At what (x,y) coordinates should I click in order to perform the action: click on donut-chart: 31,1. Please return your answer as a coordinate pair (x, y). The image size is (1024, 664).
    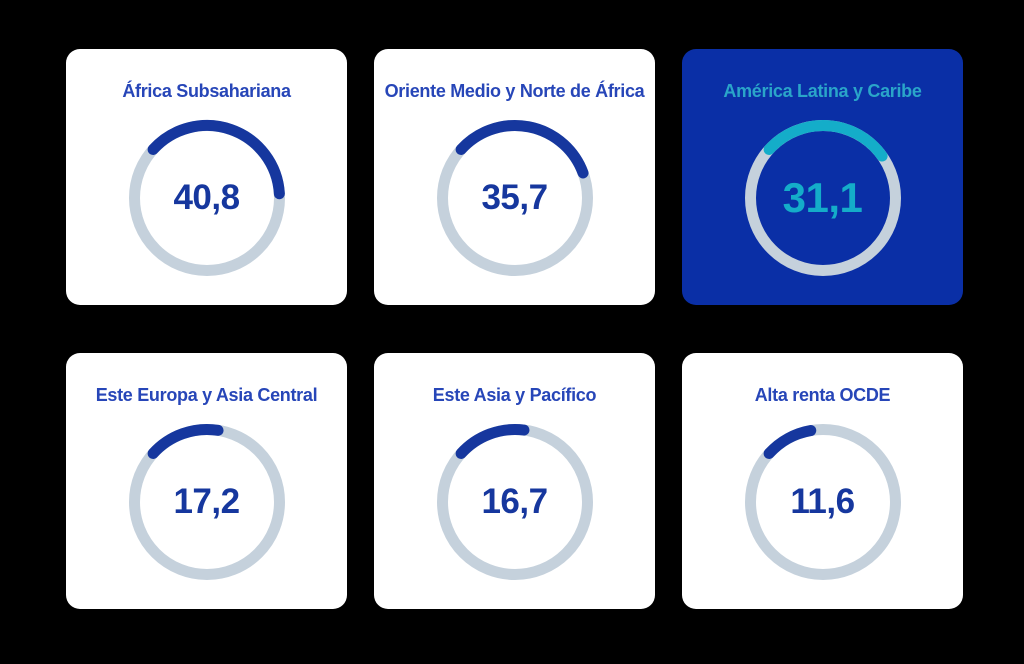
    Looking at the image, I should click on (823, 198).